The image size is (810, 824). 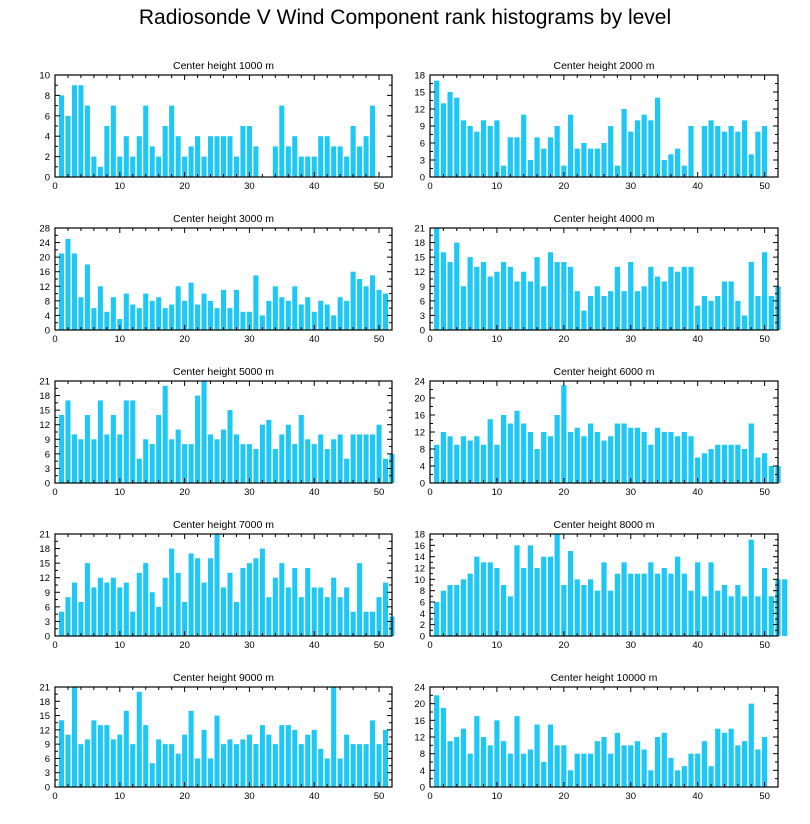 What do you see at coordinates (764, 796) in the screenshot?
I see `x-tick-label: 50` at bounding box center [764, 796].